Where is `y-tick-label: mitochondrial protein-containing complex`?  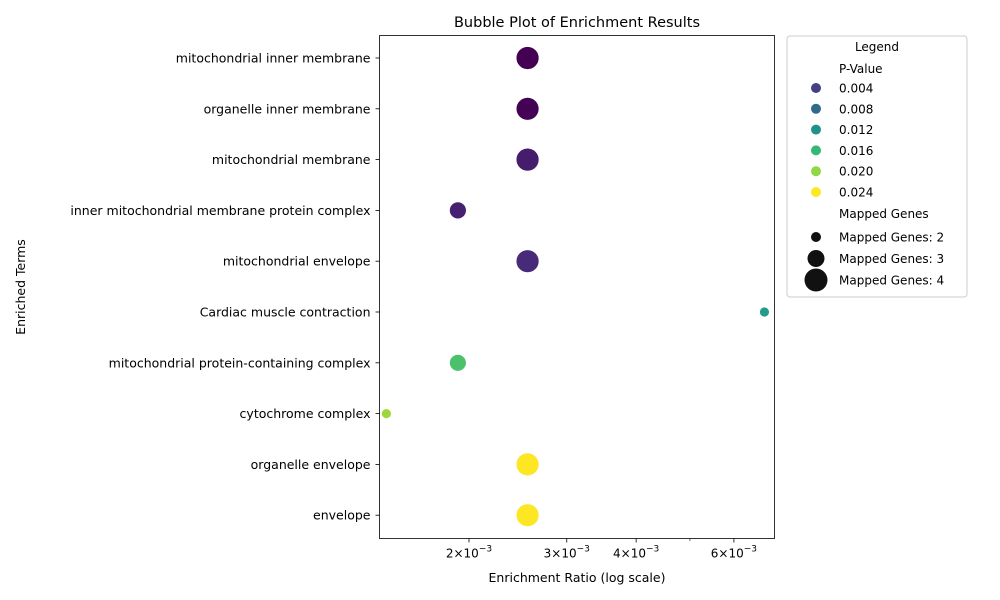 y-tick-label: mitochondrial protein-containing complex is located at coordinates (240, 362).